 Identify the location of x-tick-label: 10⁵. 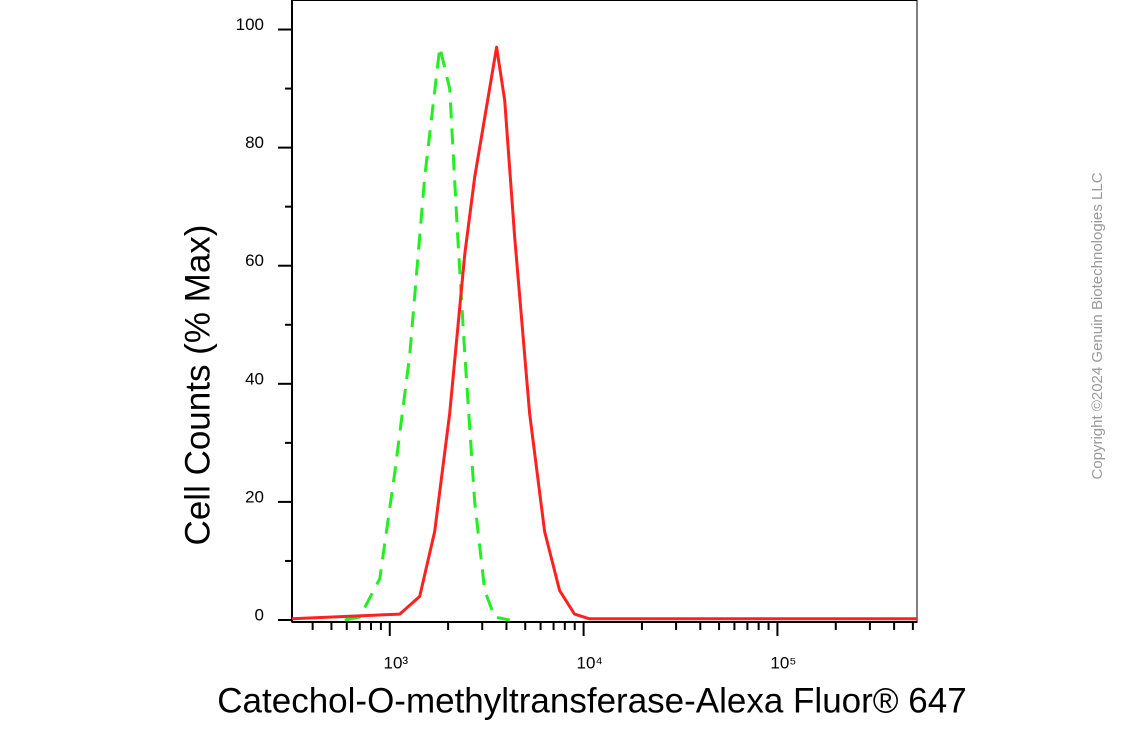
(783, 662).